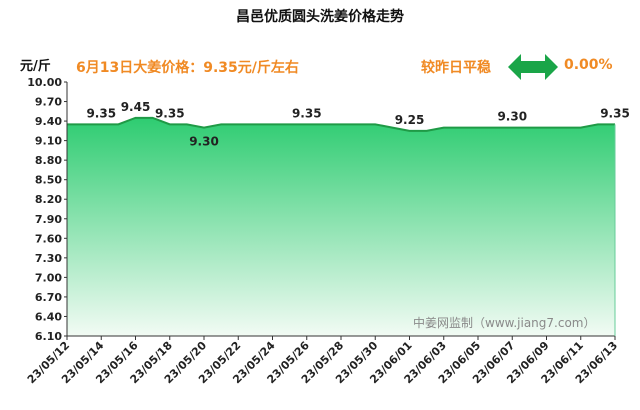  What do you see at coordinates (187, 68) in the screenshot?
I see `price-note: 6月13日大姜价格：9.35元/斤左右` at bounding box center [187, 68].